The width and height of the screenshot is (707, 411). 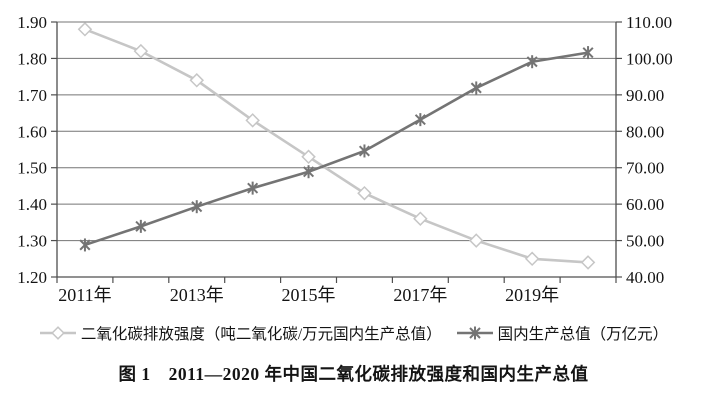 What do you see at coordinates (261, 334) in the screenshot?
I see `legend-label-co2-intensity: 二氧化碳排放强度（吨二氧化碳/万元国内生产总值）` at bounding box center [261, 334].